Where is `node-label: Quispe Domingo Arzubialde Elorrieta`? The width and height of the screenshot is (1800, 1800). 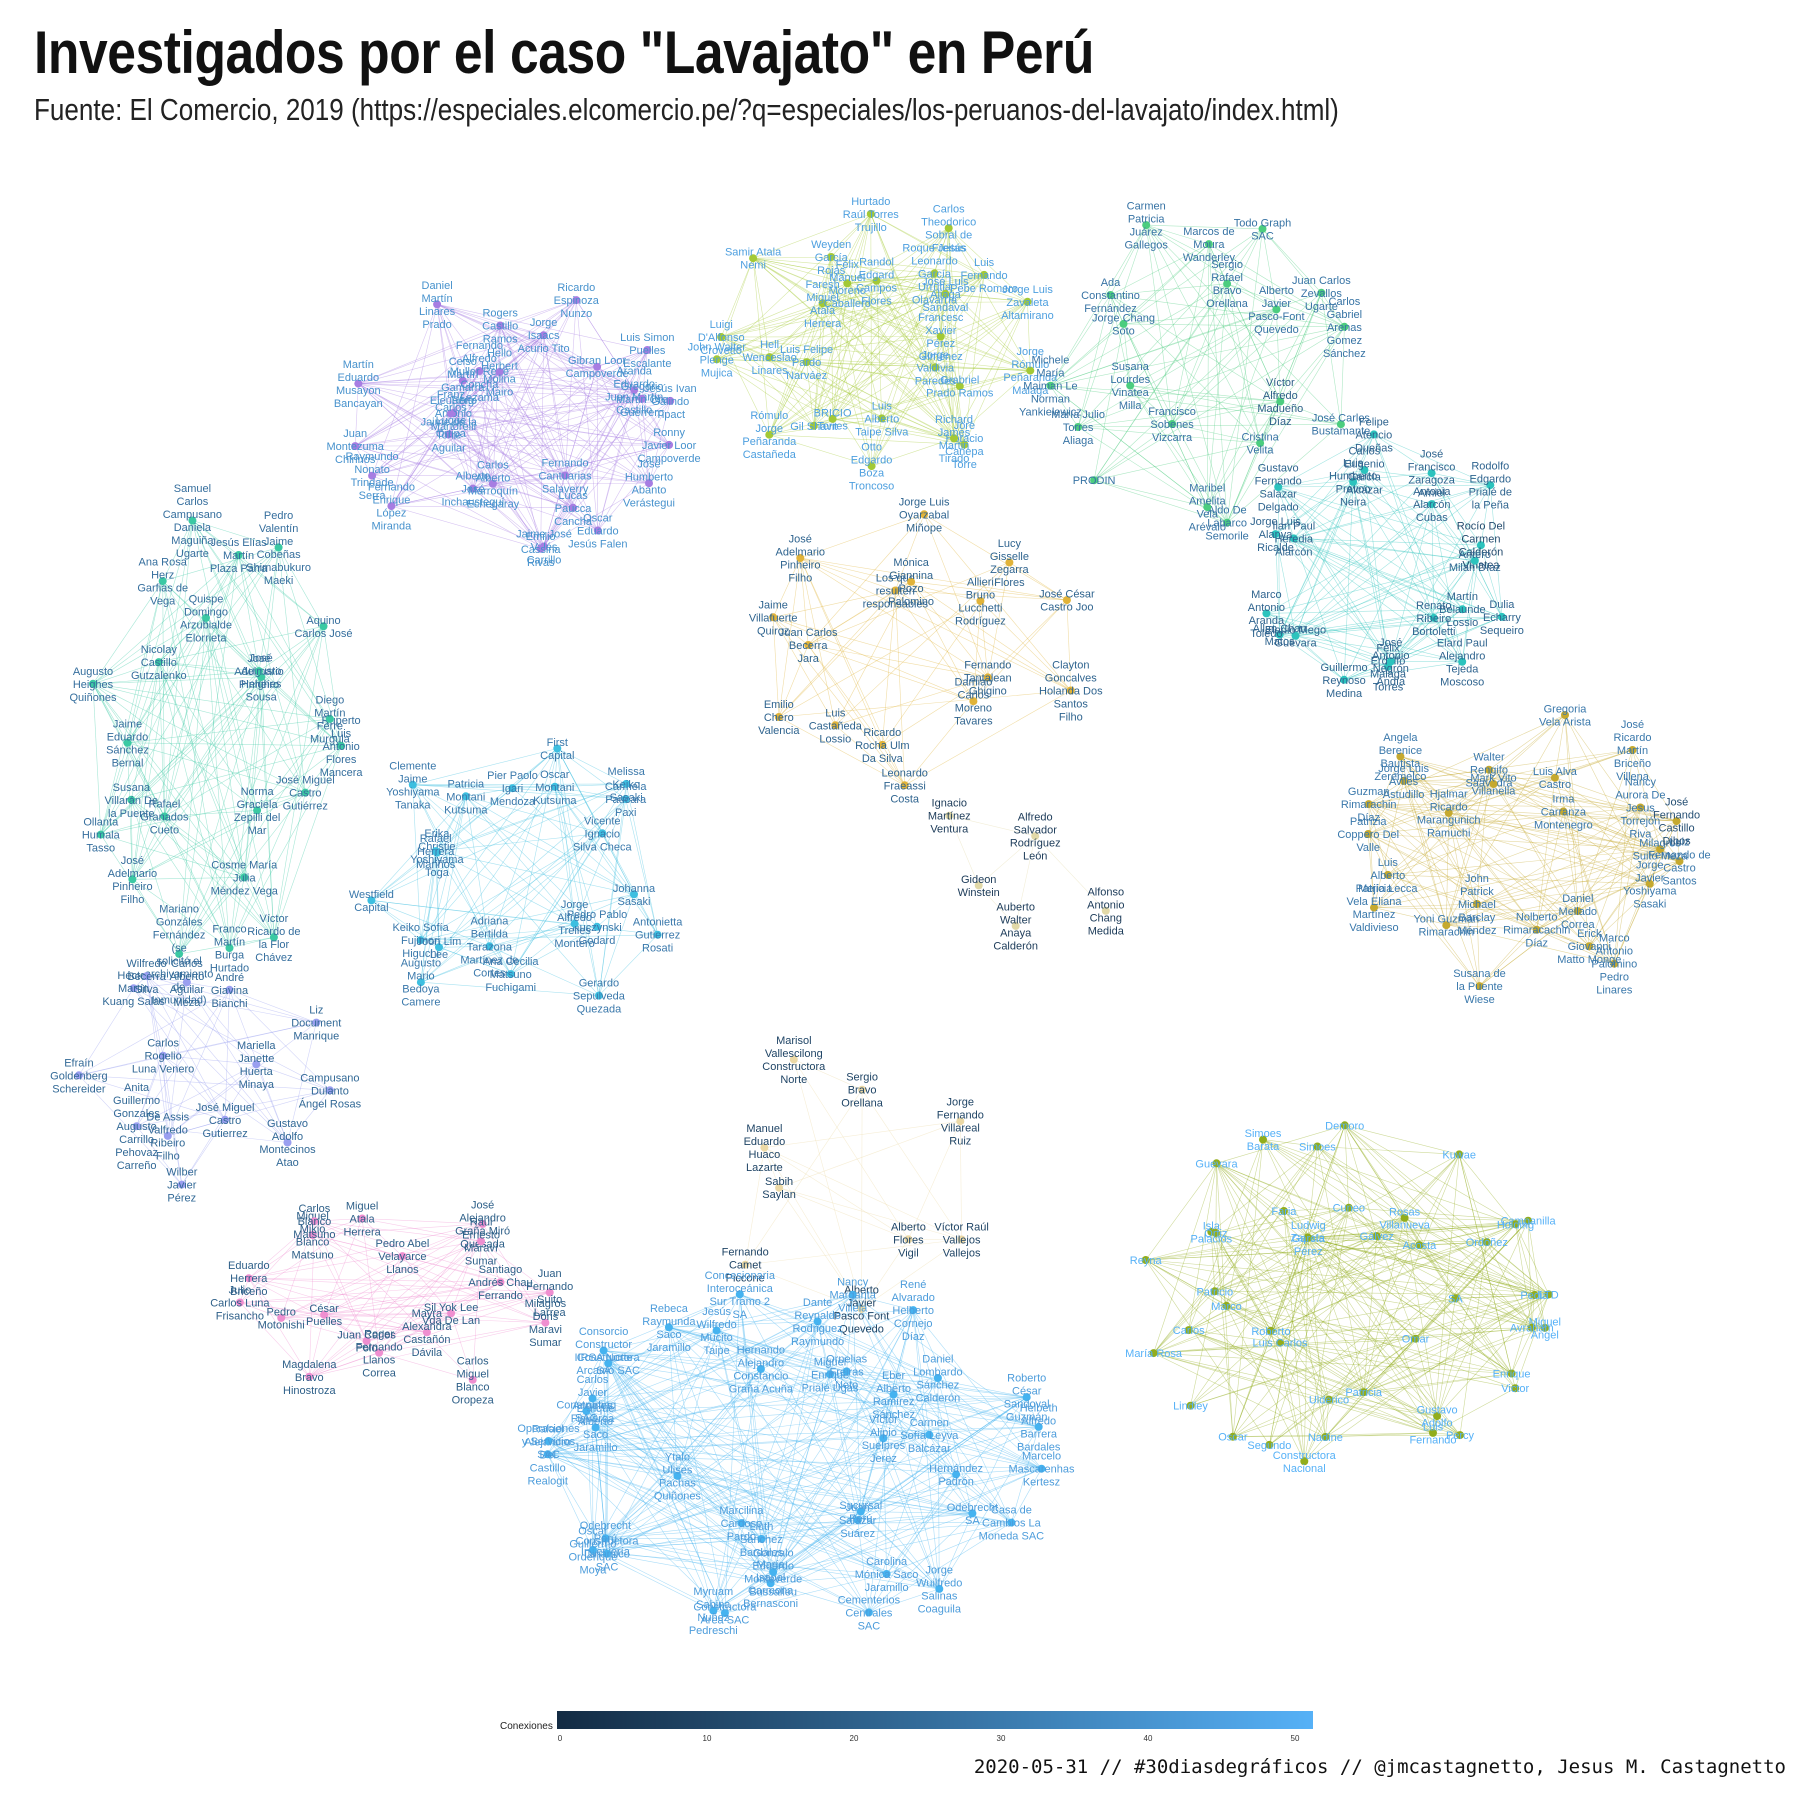 node-label: Quispe Domingo Arzubialde Elorrieta is located at coordinates (206, 618).